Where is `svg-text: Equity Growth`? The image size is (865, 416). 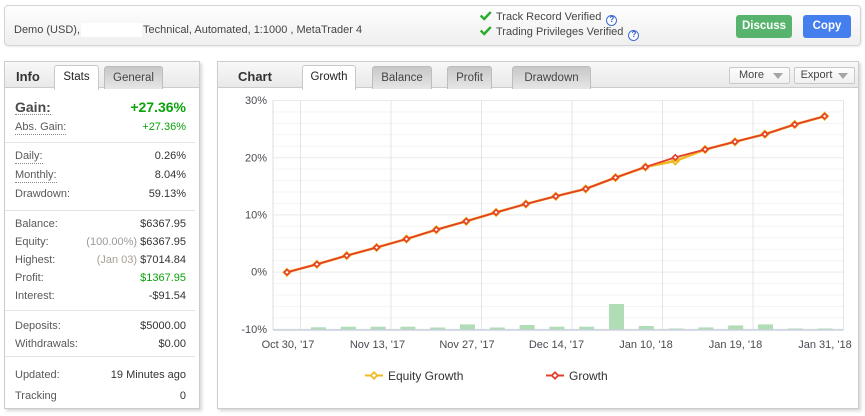
svg-text: Equity Growth is located at coordinates (425, 376).